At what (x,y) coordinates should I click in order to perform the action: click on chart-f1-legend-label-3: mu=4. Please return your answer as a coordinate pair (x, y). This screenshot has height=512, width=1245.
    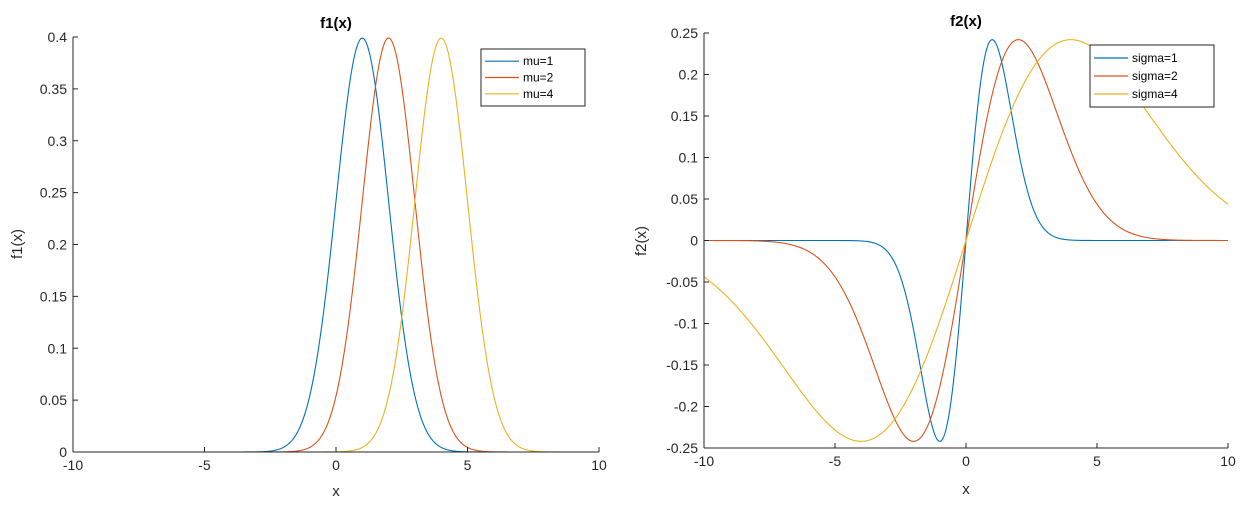
    Looking at the image, I should click on (538, 94).